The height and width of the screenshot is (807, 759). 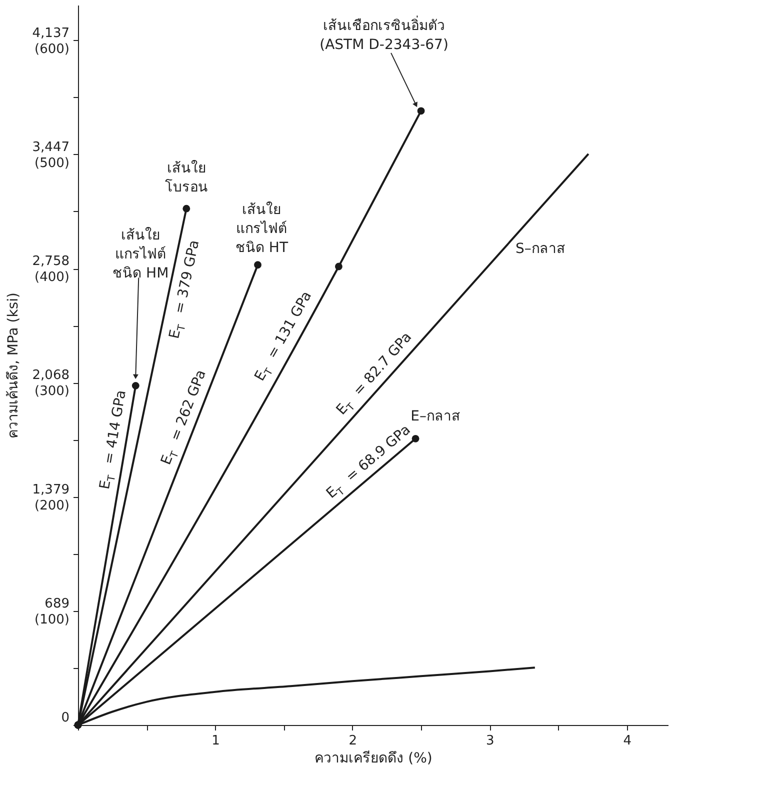 What do you see at coordinates (627, 741) in the screenshot?
I see `x-tick-label: 4` at bounding box center [627, 741].